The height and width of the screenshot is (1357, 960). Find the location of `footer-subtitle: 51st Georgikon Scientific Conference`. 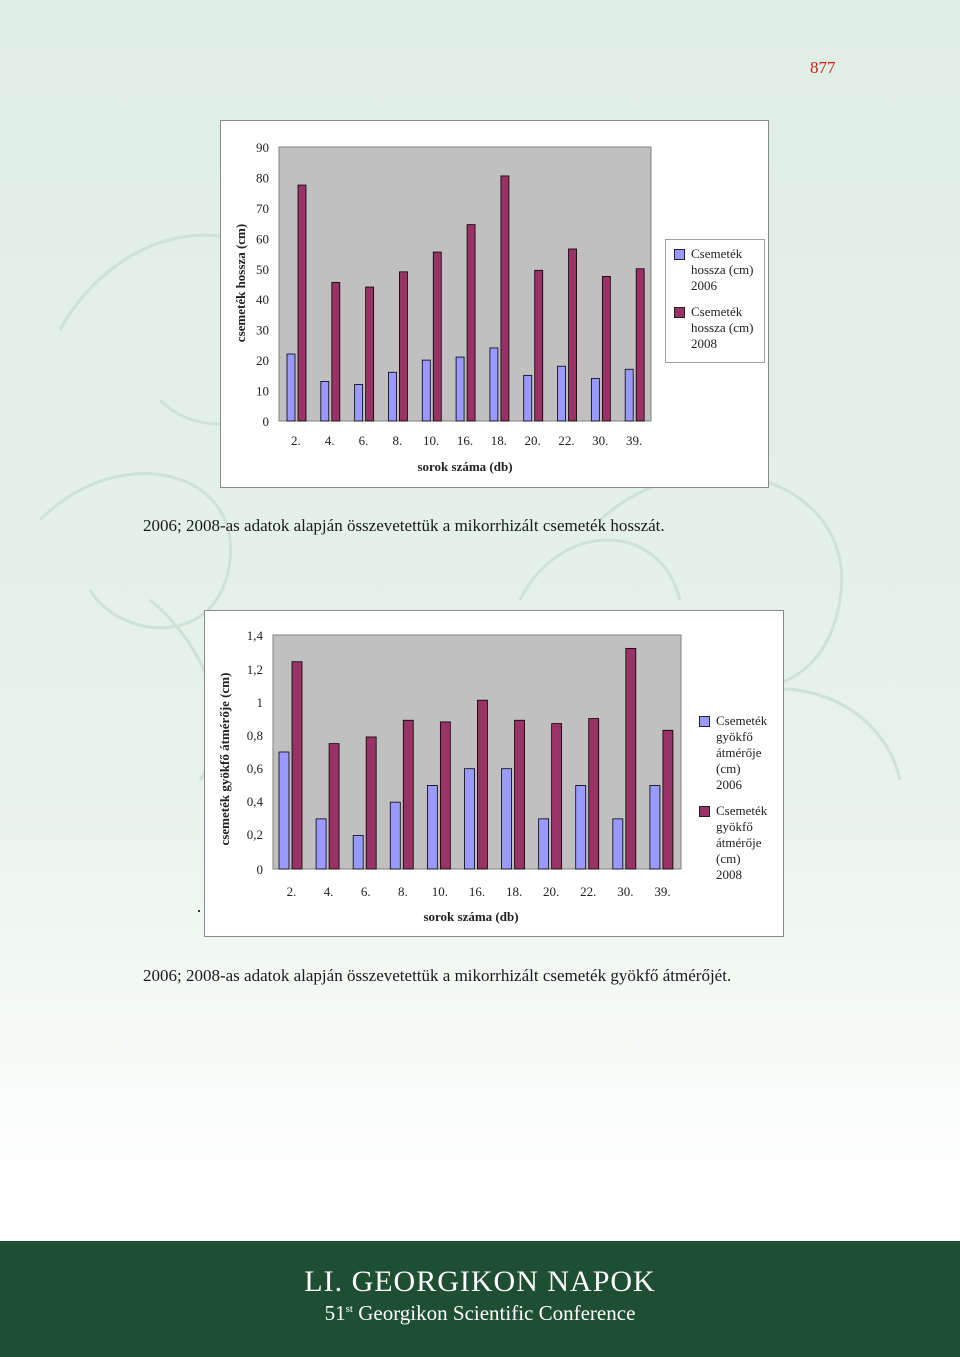

footer-subtitle: 51st Georgikon Scientific Conference is located at coordinates (480, 1313).